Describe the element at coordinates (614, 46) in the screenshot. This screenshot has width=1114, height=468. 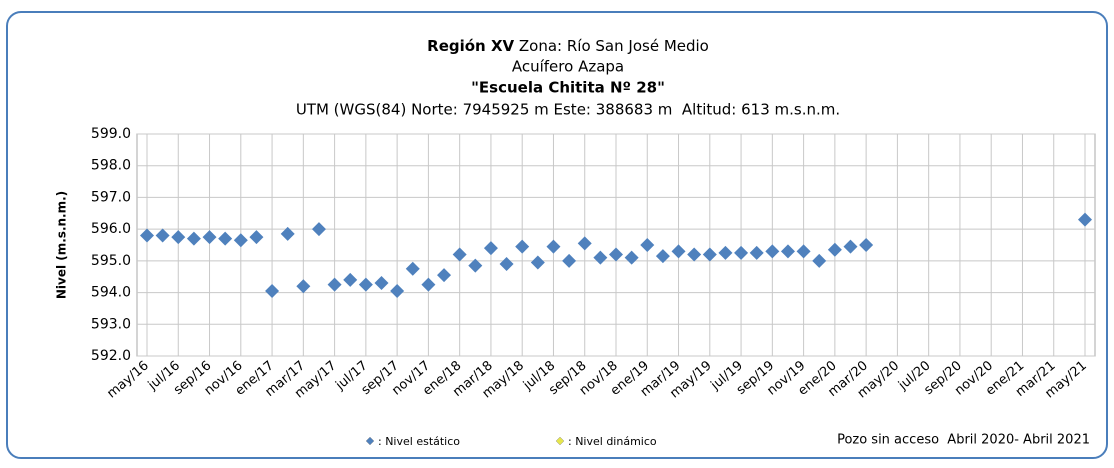
I see `zone: Zona: Río San José Medio` at that location.